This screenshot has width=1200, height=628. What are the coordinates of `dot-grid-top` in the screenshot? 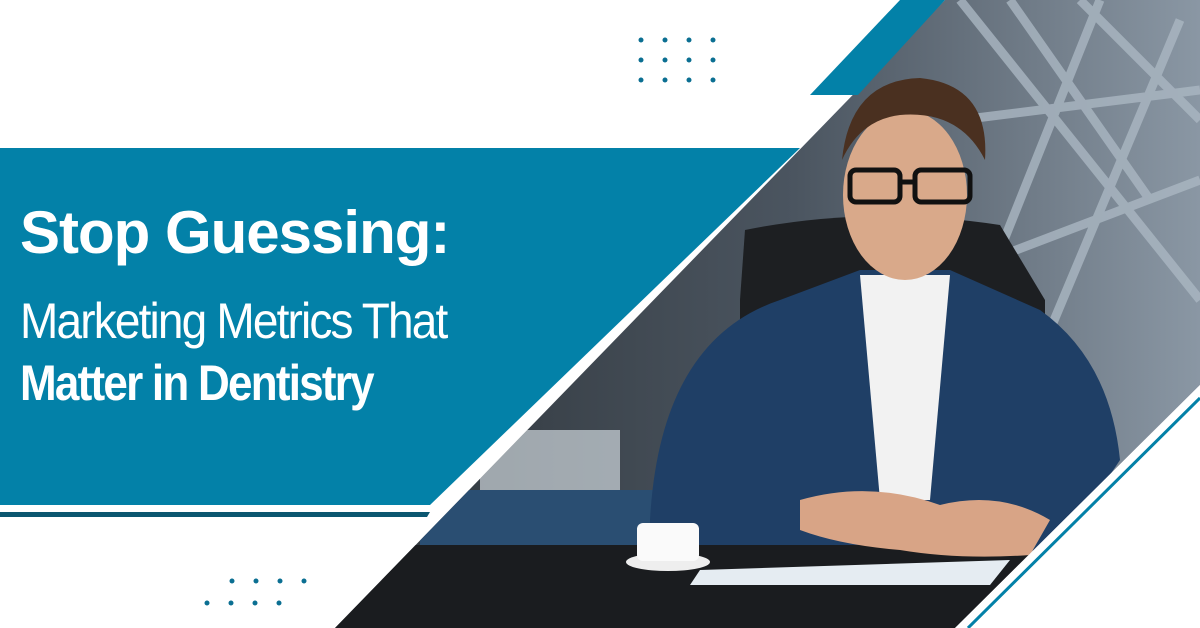 It's located at (677, 60).